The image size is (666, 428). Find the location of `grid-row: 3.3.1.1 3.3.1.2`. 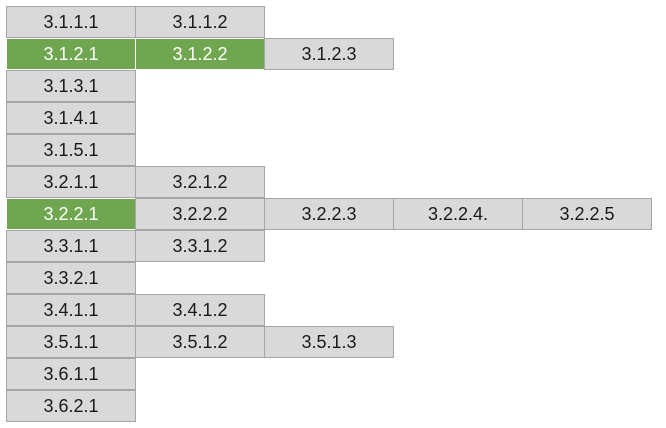

grid-row: 3.3.1.1 3.3.1.2 is located at coordinates (328, 246).